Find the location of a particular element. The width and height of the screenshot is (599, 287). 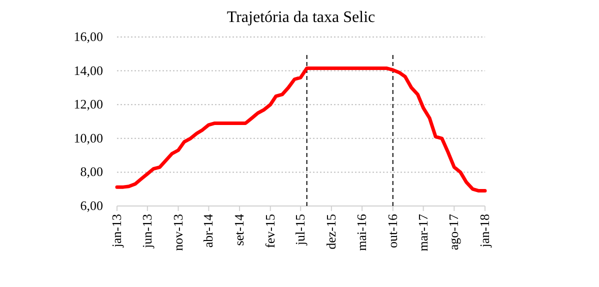

x-tick-label: jan-13 is located at coordinates (116, 231).